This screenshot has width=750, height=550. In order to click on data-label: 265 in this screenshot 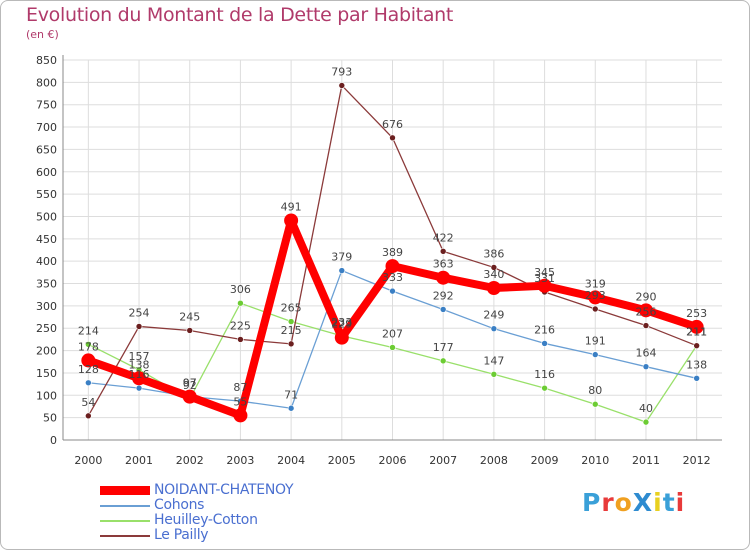, I will do `click(291, 308)`.